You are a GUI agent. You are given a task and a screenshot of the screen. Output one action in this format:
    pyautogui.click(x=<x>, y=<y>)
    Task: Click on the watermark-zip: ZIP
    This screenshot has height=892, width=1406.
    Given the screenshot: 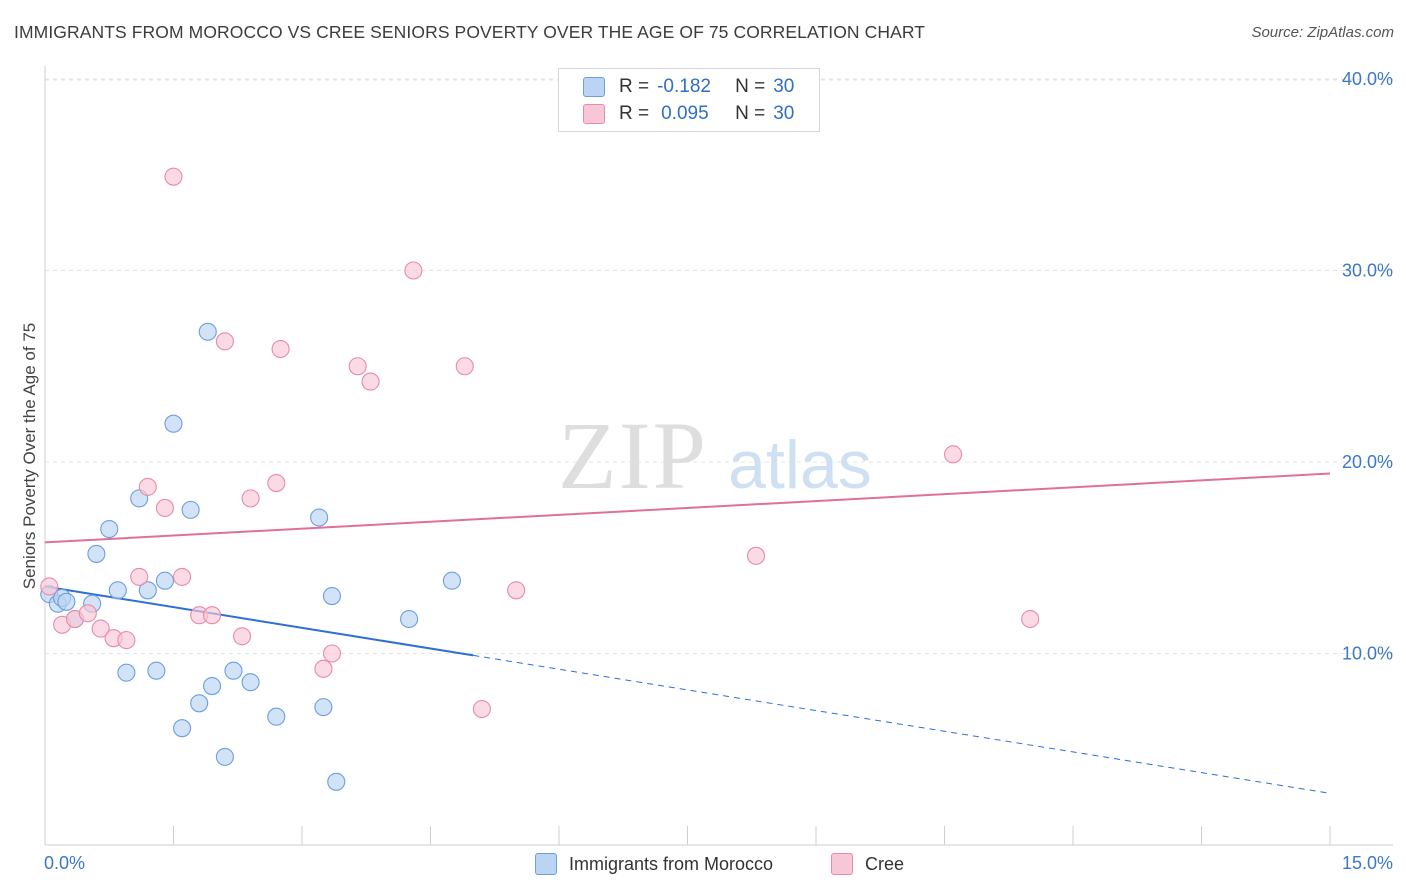 What is the action you would take?
    pyautogui.click(x=633, y=455)
    